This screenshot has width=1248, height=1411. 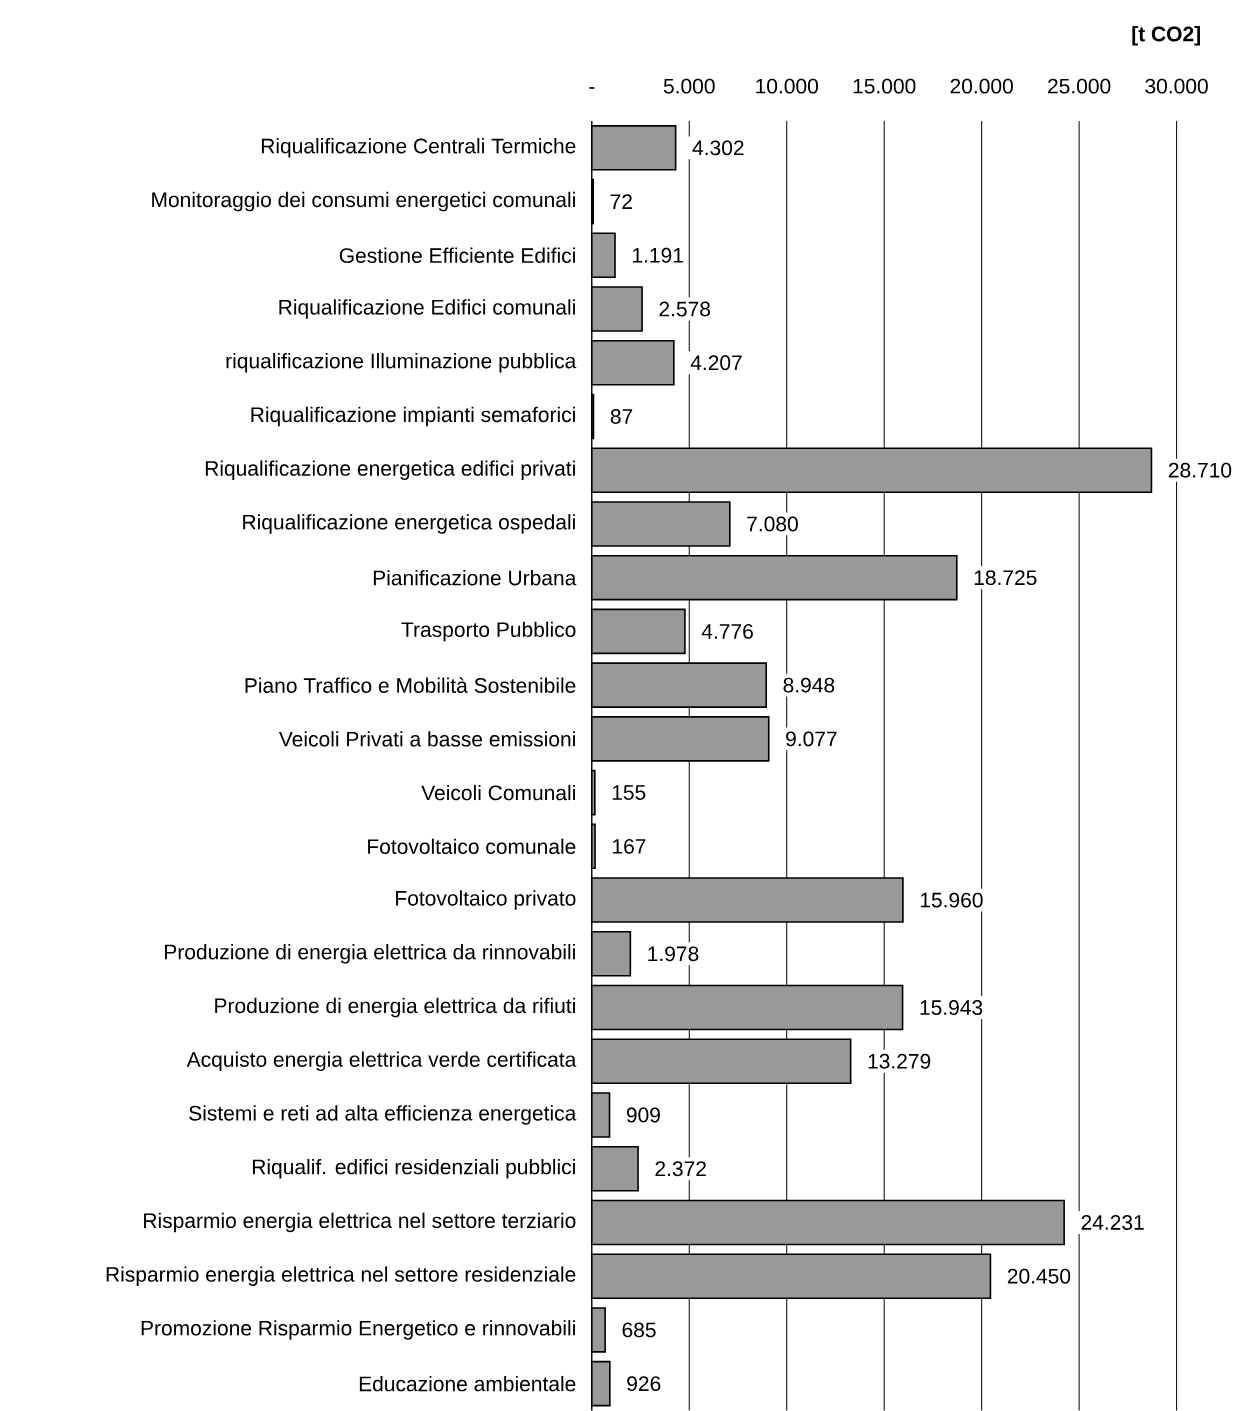 I want to click on y-tick-label: Pianificazione Urbana, so click(x=475, y=577).